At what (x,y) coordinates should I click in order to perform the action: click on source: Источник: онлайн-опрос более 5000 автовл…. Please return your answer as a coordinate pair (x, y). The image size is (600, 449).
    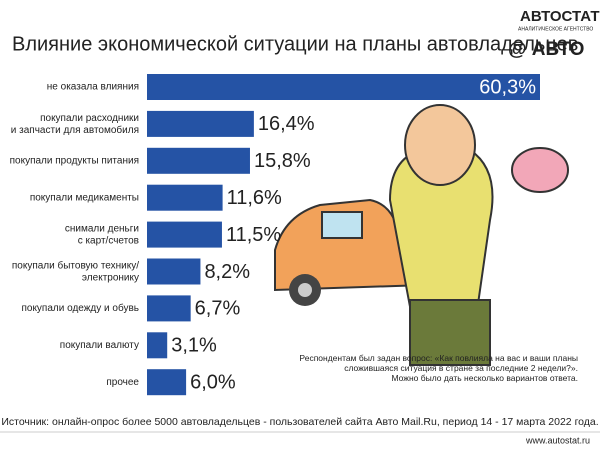
    Looking at the image, I should click on (299, 422).